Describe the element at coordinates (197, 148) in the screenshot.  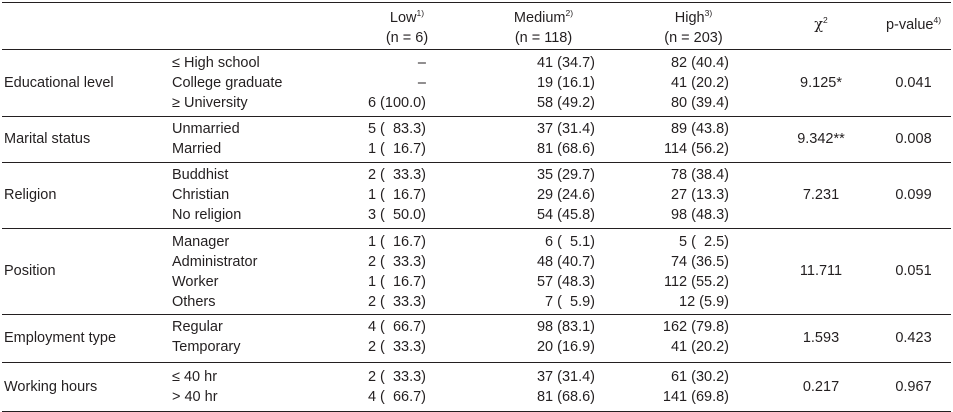
I see `category-value: Married` at that location.